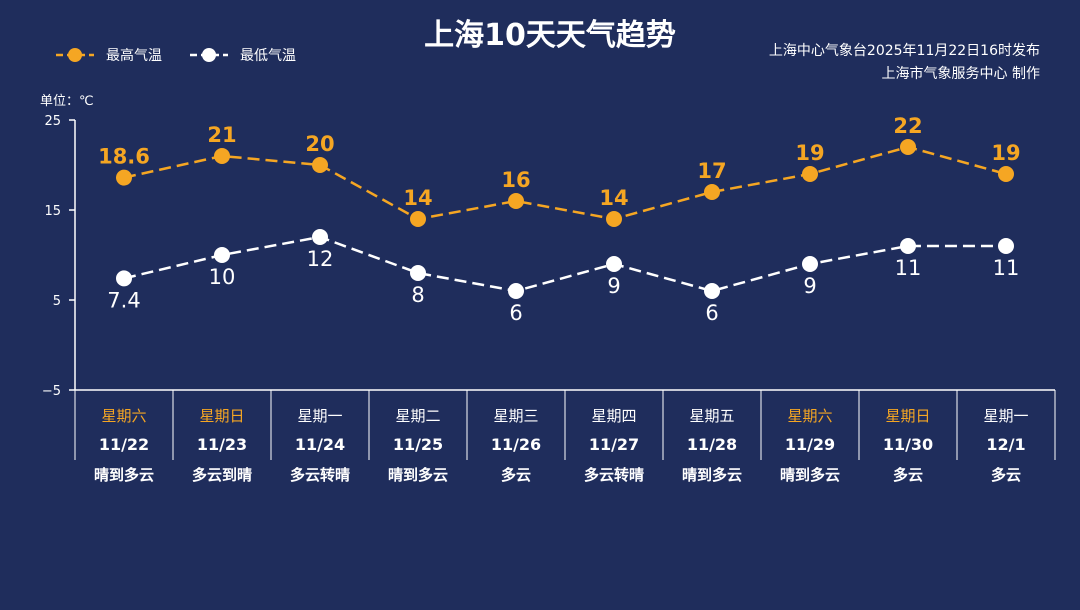 The image size is (1080, 610). Describe the element at coordinates (75, 55) in the screenshot. I see `legend-high-marker` at that location.